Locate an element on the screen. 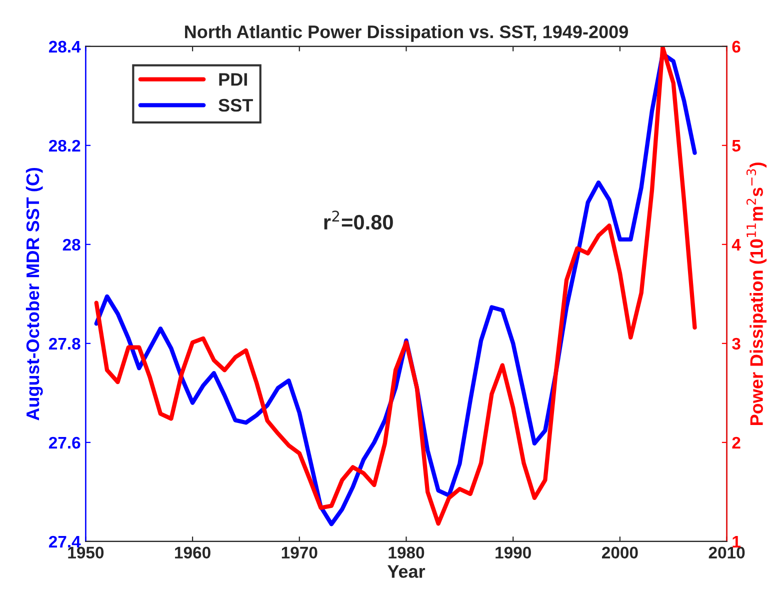 The height and width of the screenshot is (595, 779). y-tick-label: 27.4 is located at coordinates (64, 542).